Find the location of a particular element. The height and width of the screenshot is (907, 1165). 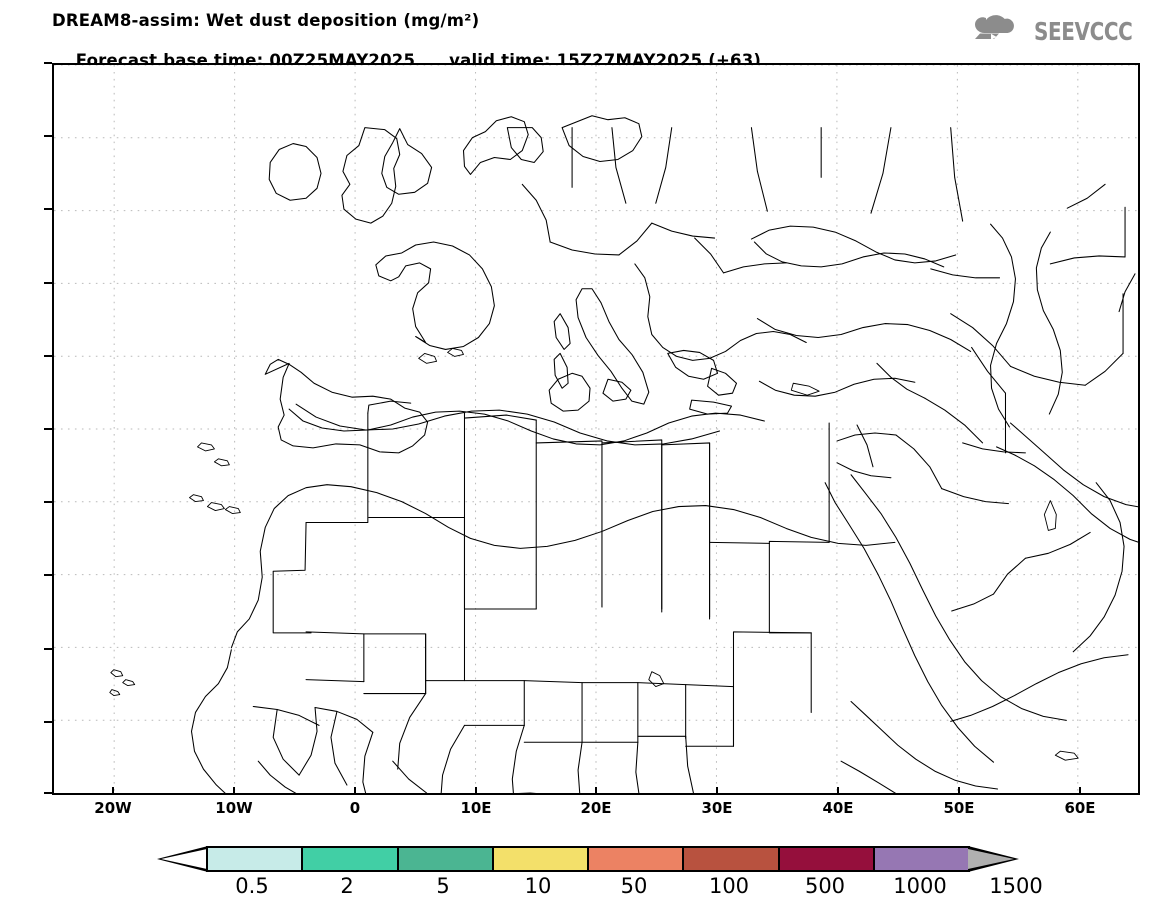

x-tick-label: 10E is located at coordinates (476, 808).